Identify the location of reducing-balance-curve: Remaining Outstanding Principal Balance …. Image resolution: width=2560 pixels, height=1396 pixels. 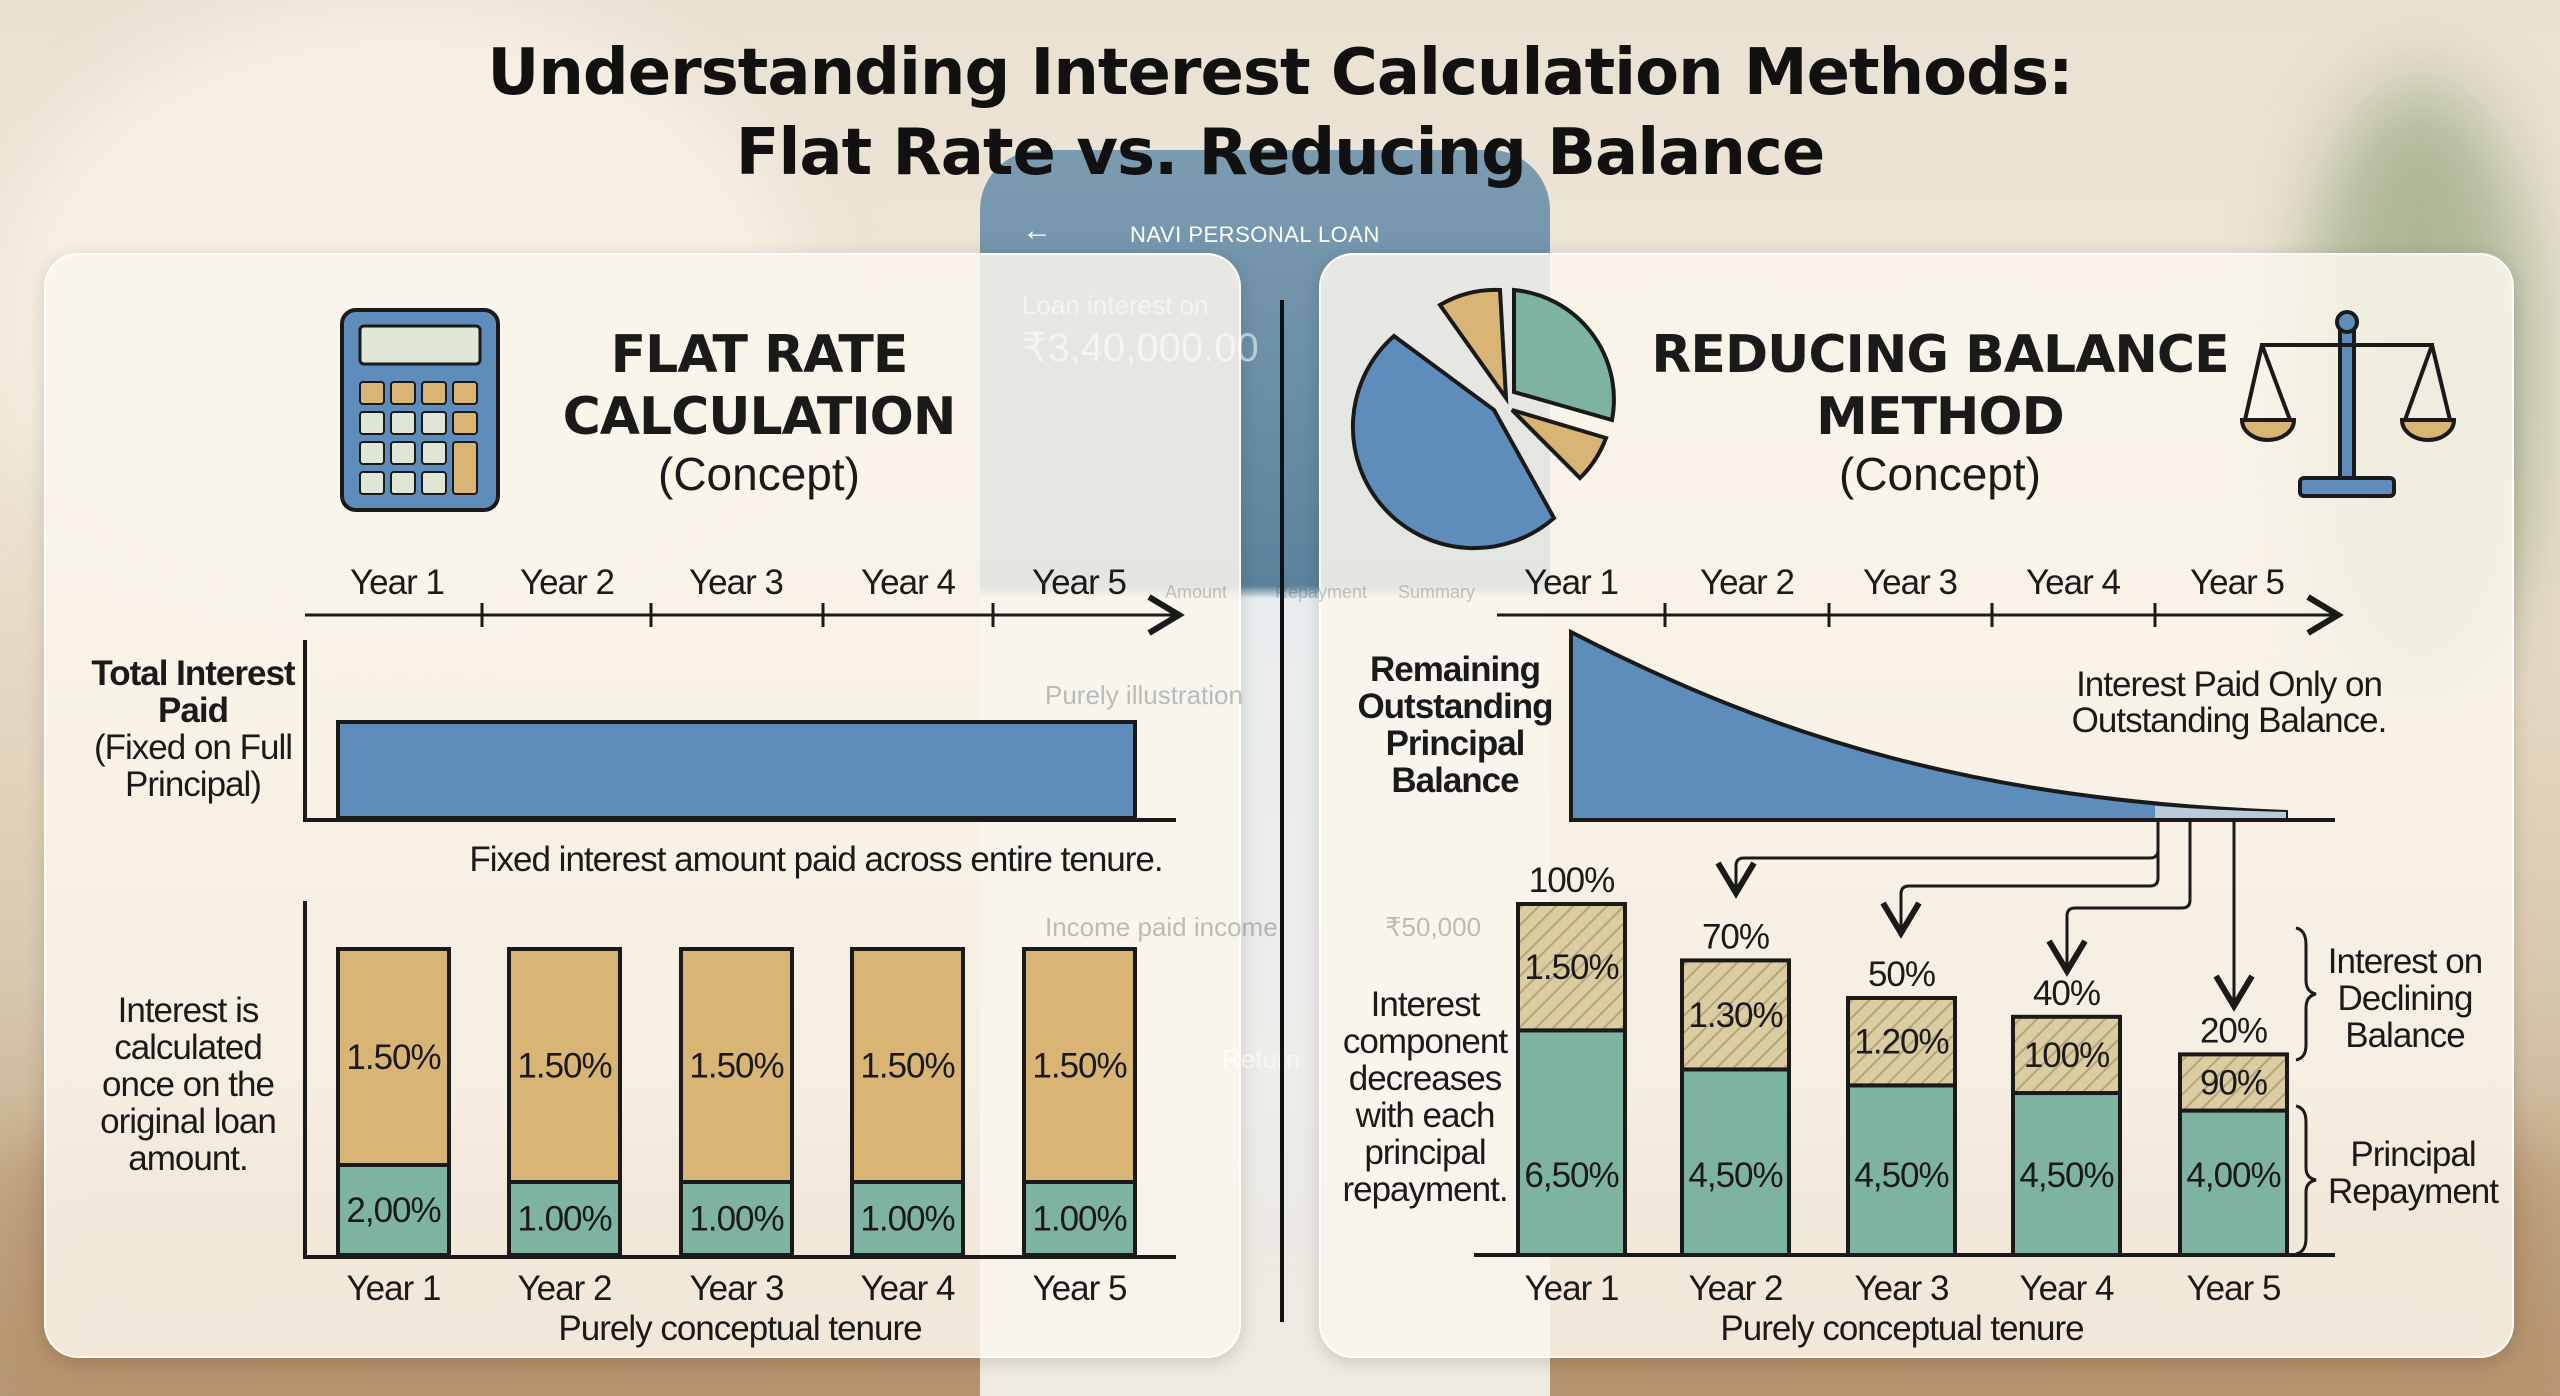
(1872, 725).